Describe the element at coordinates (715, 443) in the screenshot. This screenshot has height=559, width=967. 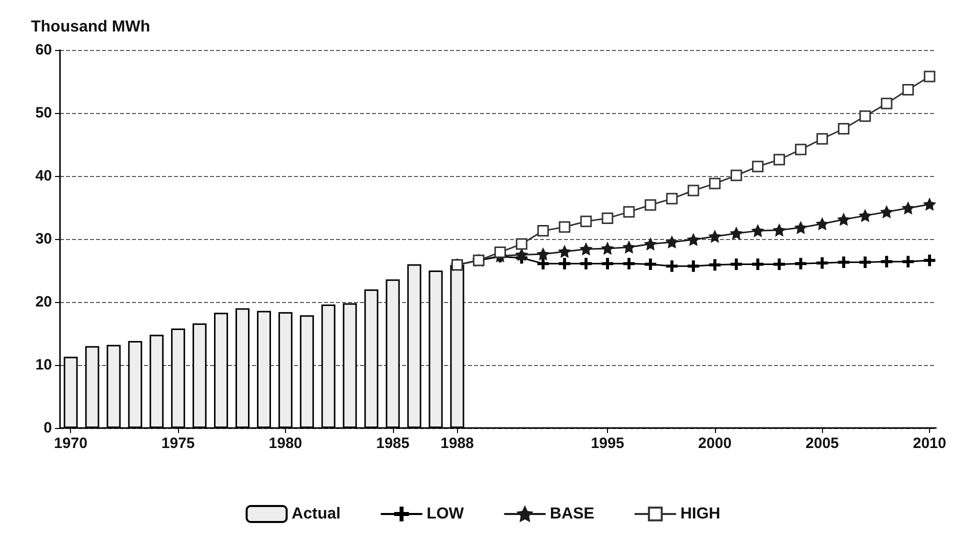
I see `x-tick-label: 2000` at that location.